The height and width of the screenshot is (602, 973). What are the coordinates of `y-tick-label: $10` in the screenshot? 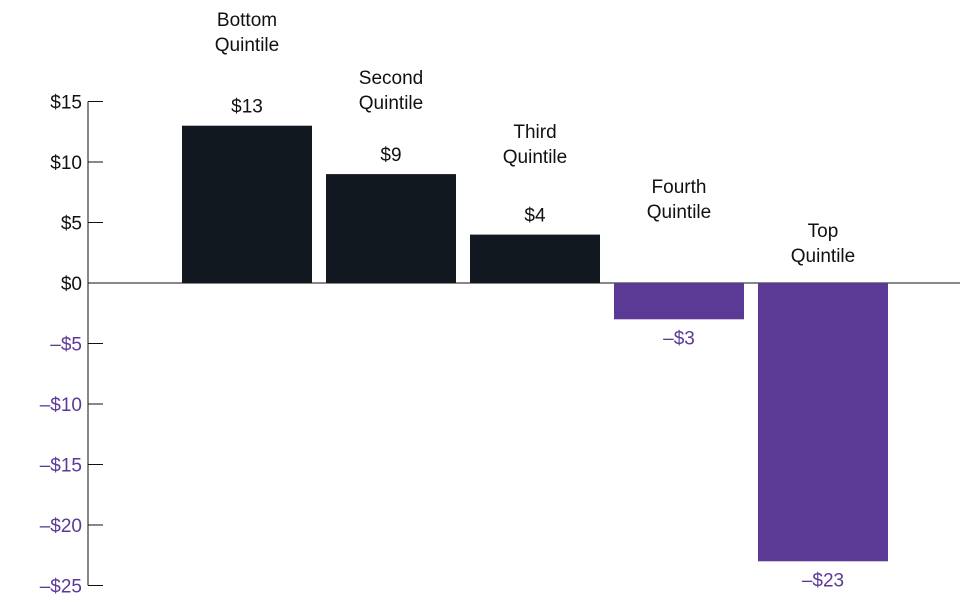 It's located at (66, 163).